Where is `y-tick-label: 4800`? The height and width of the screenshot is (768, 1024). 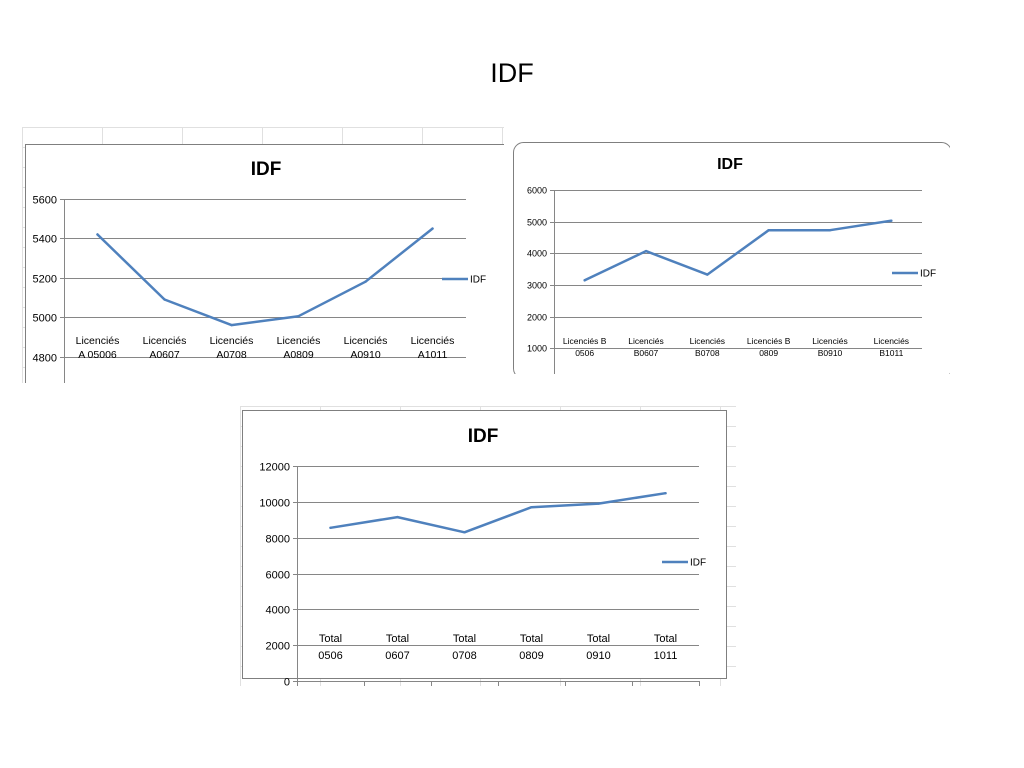 y-tick-label: 4800 is located at coordinates (45, 358).